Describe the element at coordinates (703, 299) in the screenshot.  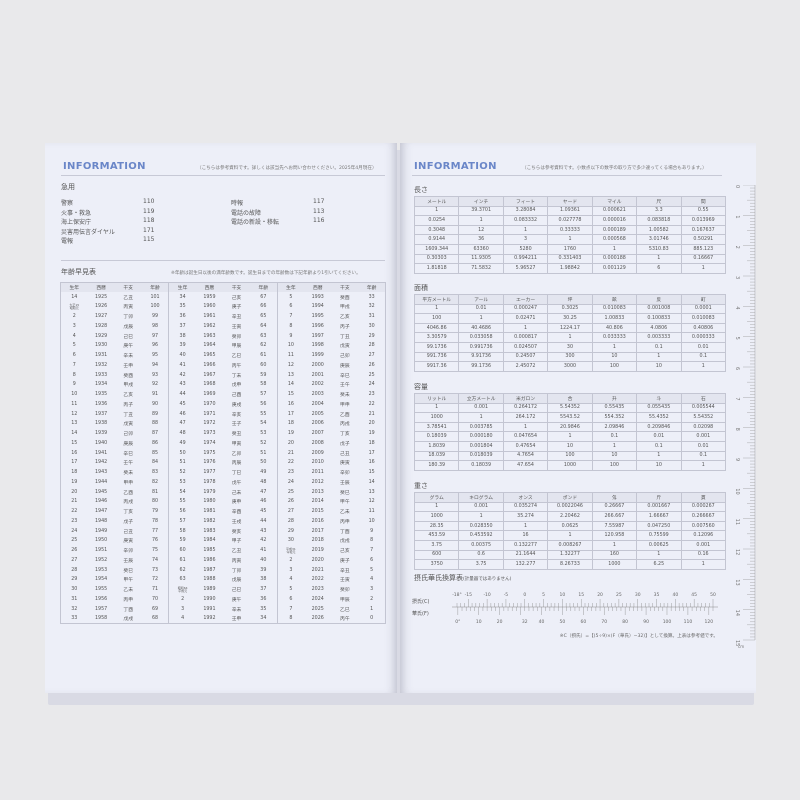
I see `unit-header-cell: 町` at that location.